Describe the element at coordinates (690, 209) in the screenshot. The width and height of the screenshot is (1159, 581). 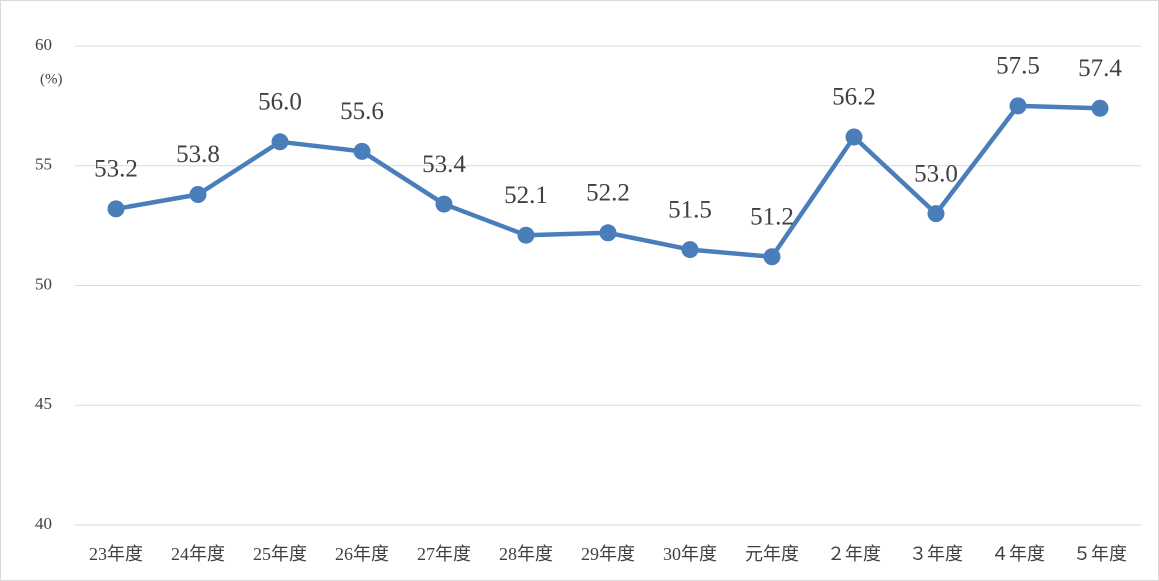
I see `data-label: 51.5` at that location.